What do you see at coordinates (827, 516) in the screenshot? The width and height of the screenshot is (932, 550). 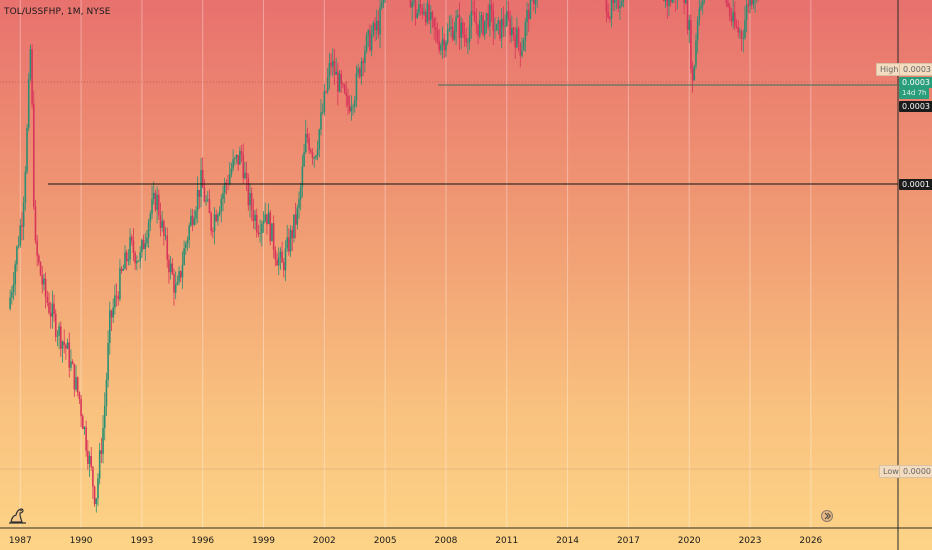 I see `goto-realtime-icon` at bounding box center [827, 516].